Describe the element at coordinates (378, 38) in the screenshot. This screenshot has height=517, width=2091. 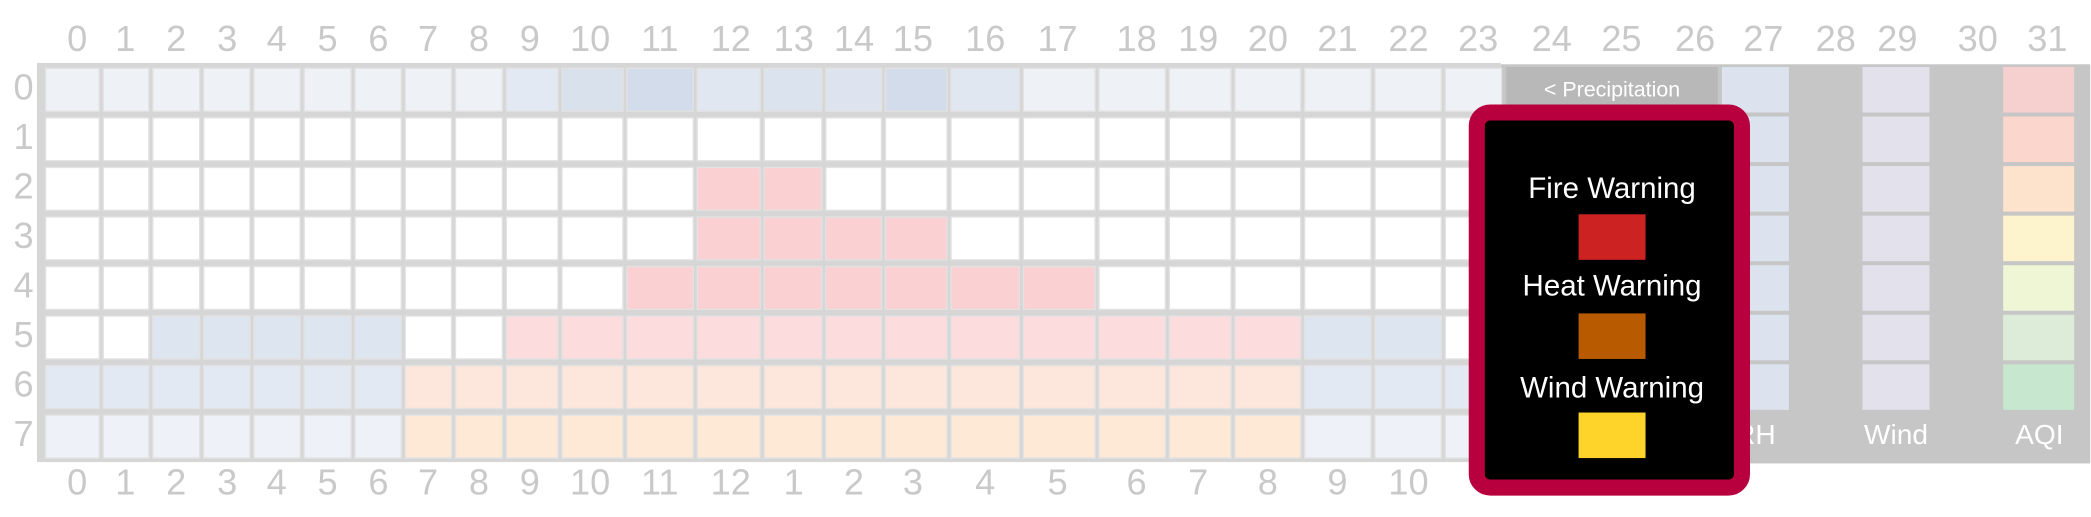
I see `column-label: 6` at that location.